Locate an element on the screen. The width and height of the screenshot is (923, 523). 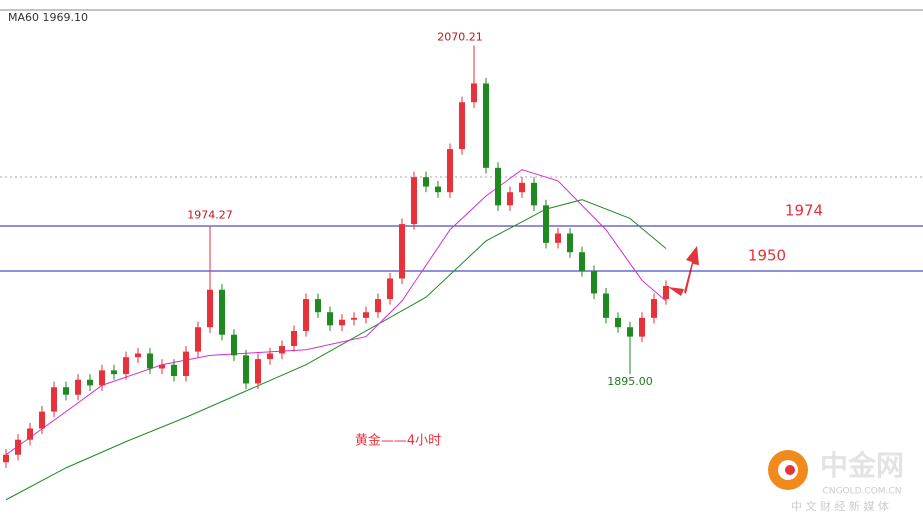
high-label: 1974.27 is located at coordinates (210, 214).